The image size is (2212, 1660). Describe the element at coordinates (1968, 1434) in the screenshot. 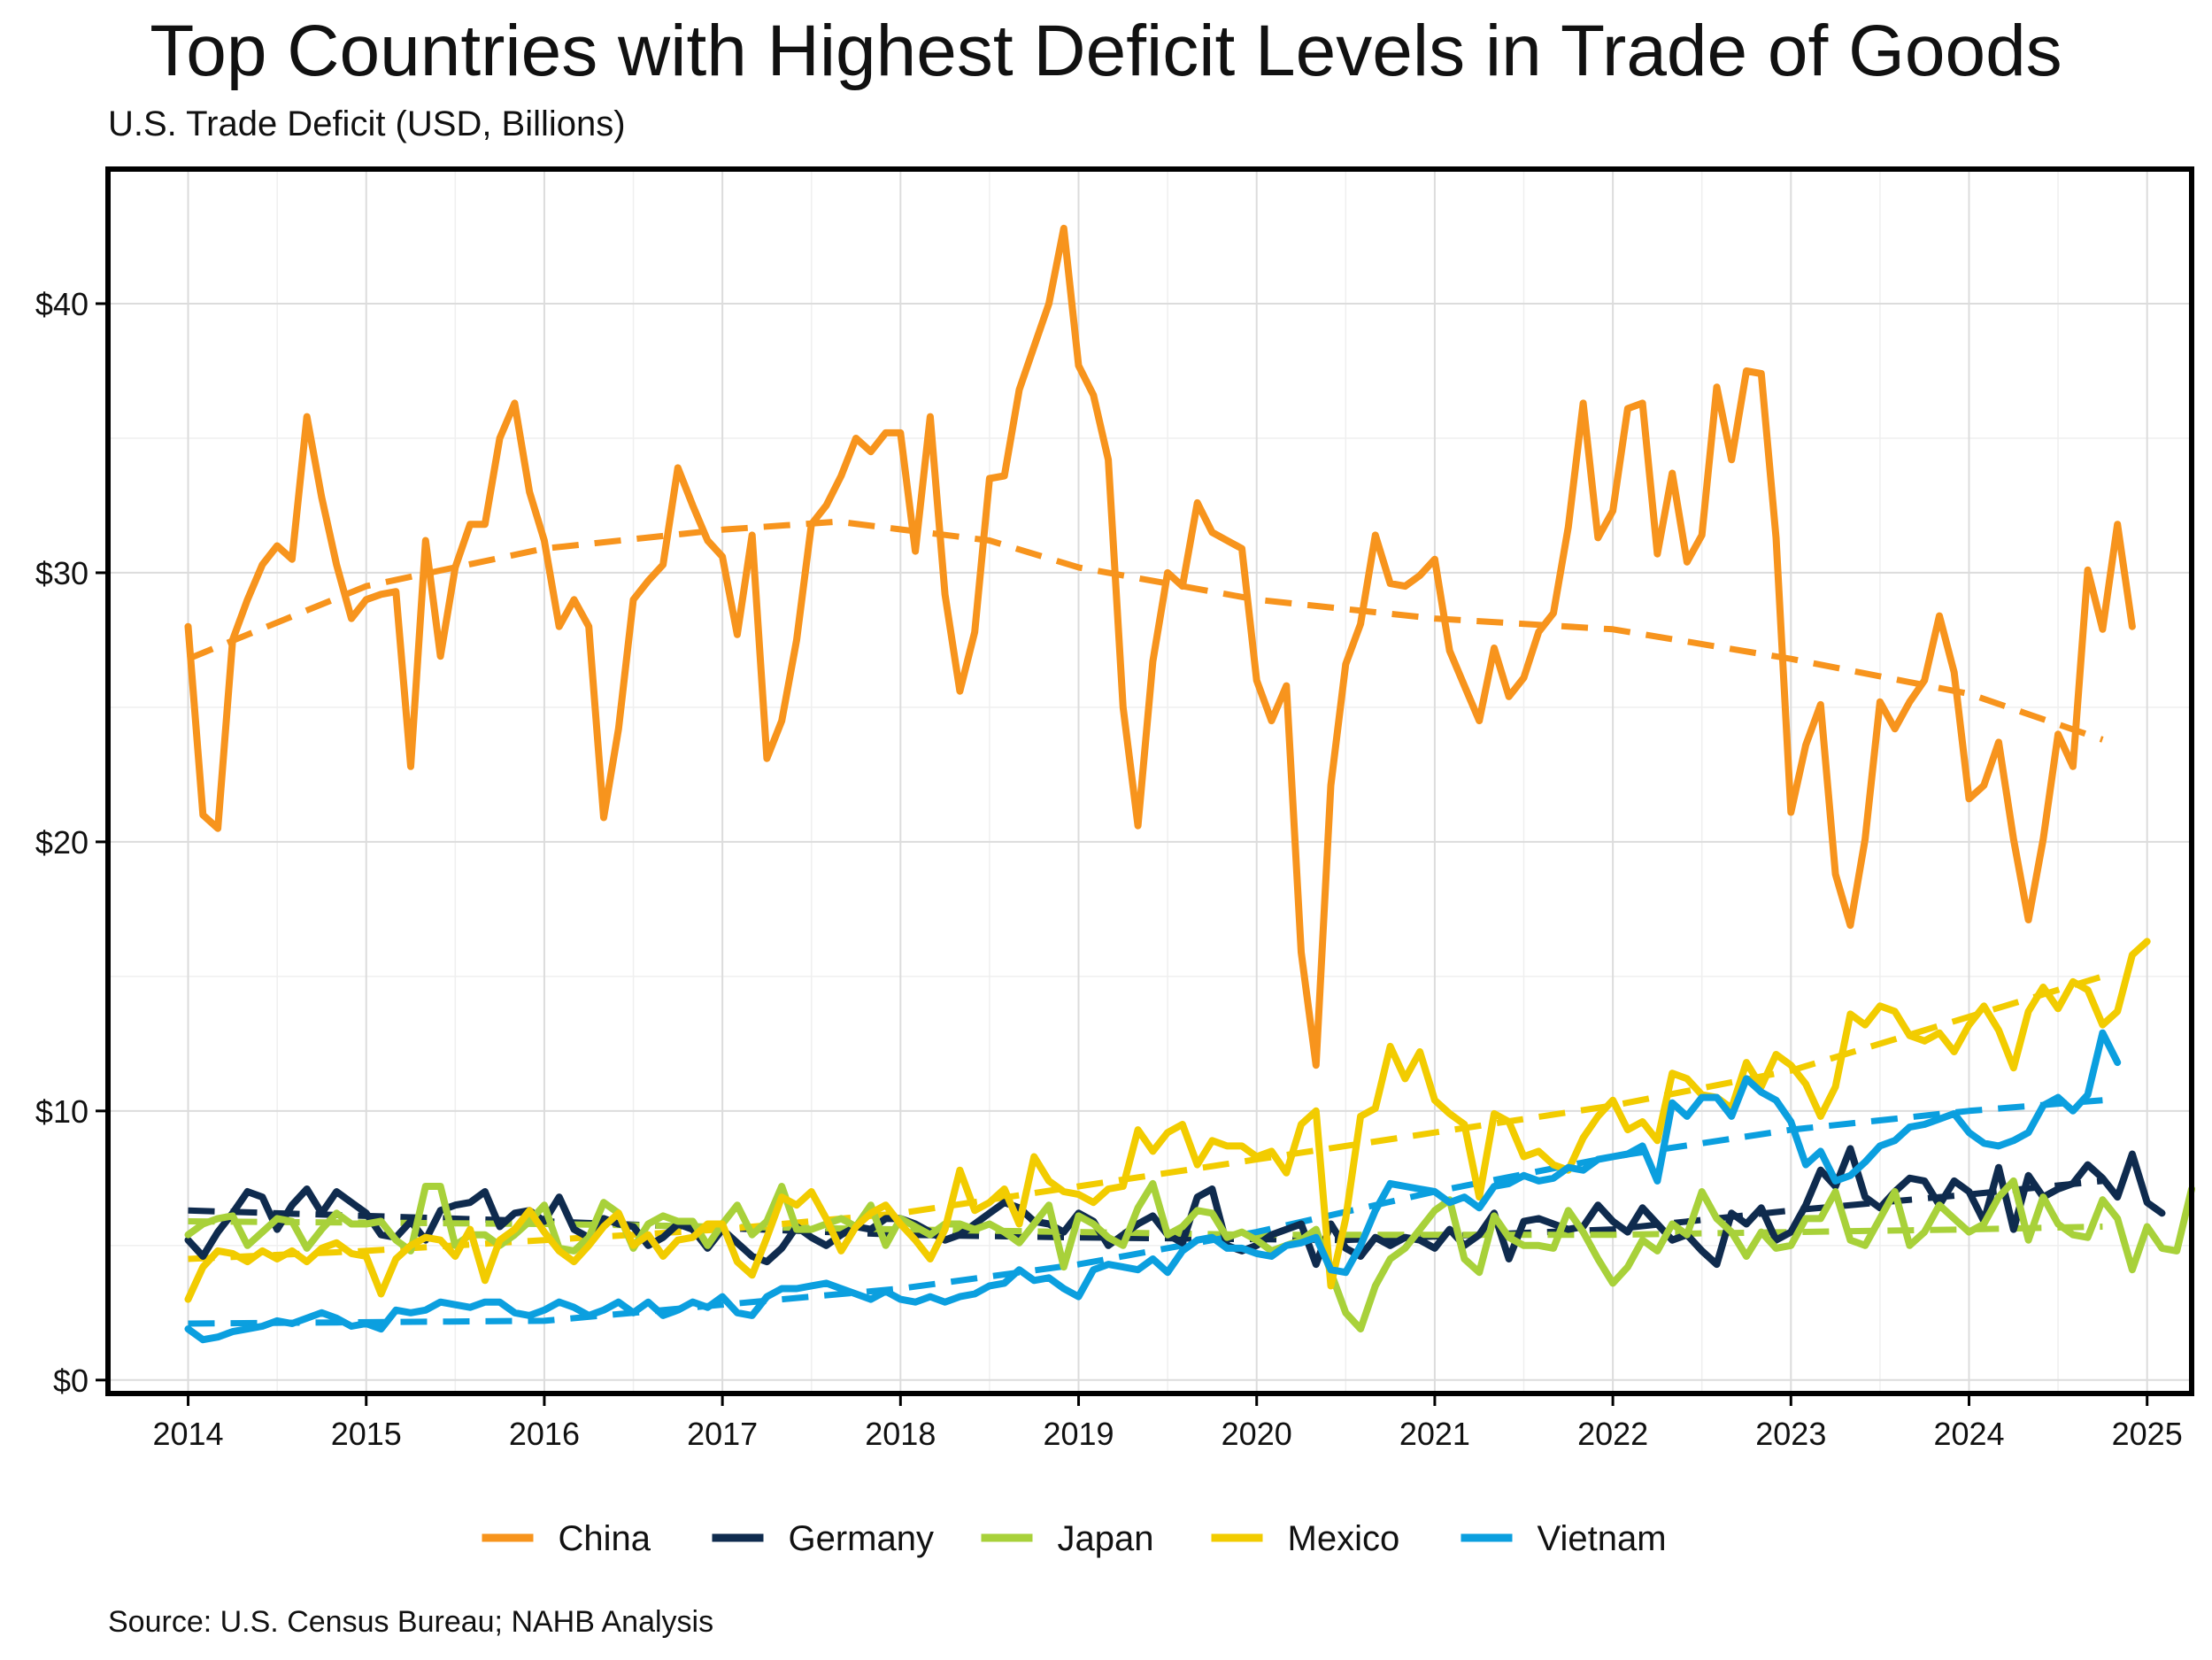

I see `x-tick-label: 2024` at that location.